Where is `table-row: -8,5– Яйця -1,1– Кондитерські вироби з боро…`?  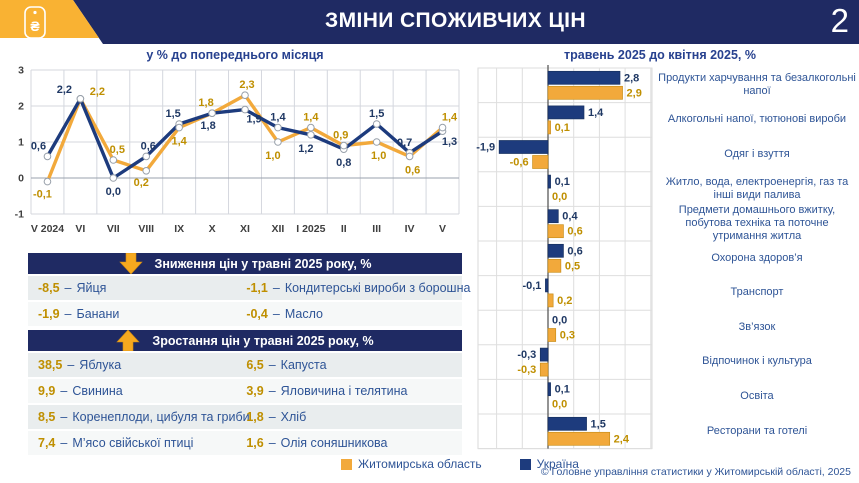 table-row: -8,5– Яйця -1,1– Кондитерські вироби з боро… is located at coordinates (249, 288).